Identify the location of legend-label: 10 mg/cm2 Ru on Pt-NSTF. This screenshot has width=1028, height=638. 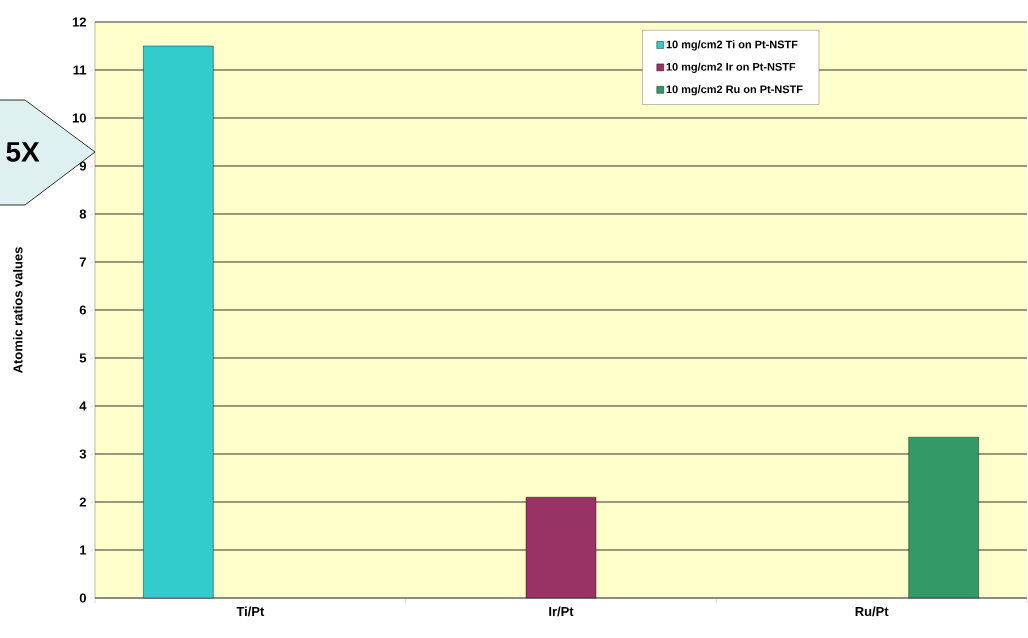
(734, 90).